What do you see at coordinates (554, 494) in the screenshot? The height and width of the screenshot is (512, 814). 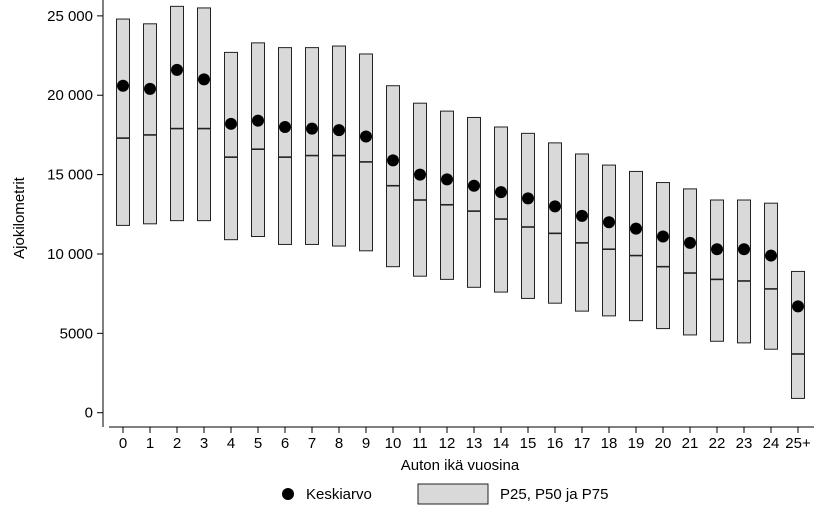 I see `legend-label-percentiles: P25, P50 ja P75` at bounding box center [554, 494].